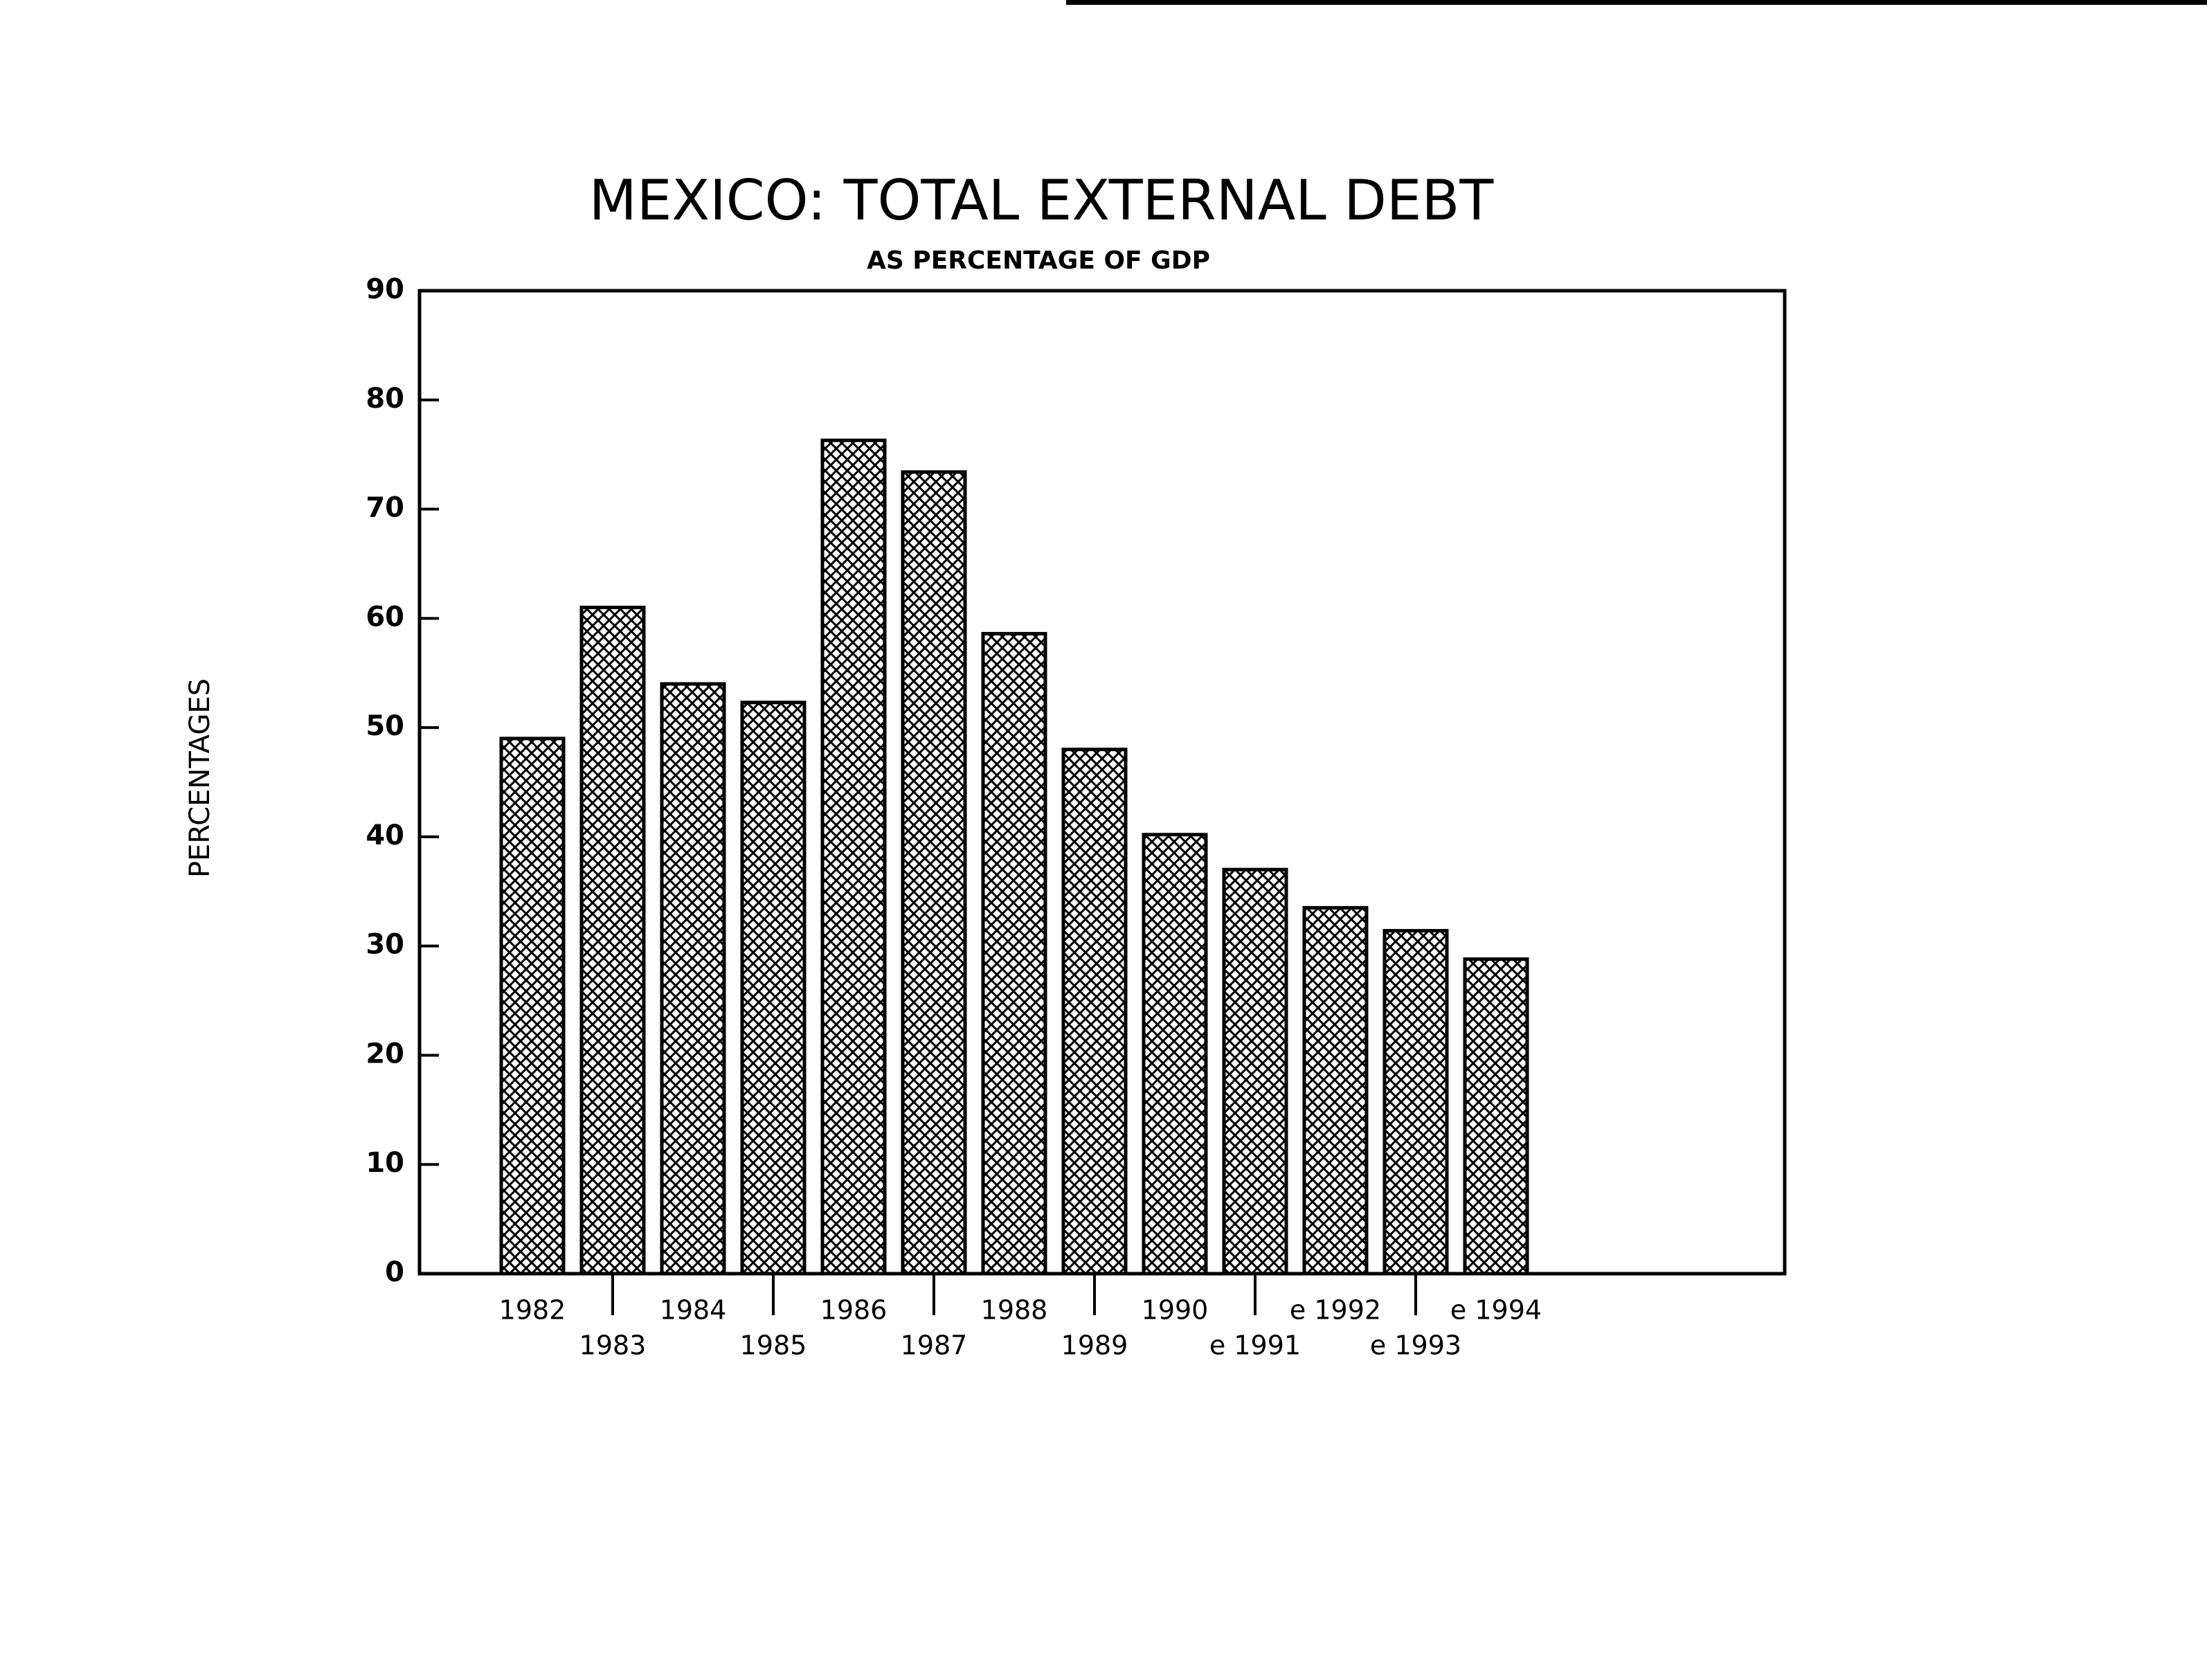 Image resolution: width=2207 pixels, height=1680 pixels. What do you see at coordinates (1094, 1345) in the screenshot?
I see `x-tick-label: 1989` at bounding box center [1094, 1345].